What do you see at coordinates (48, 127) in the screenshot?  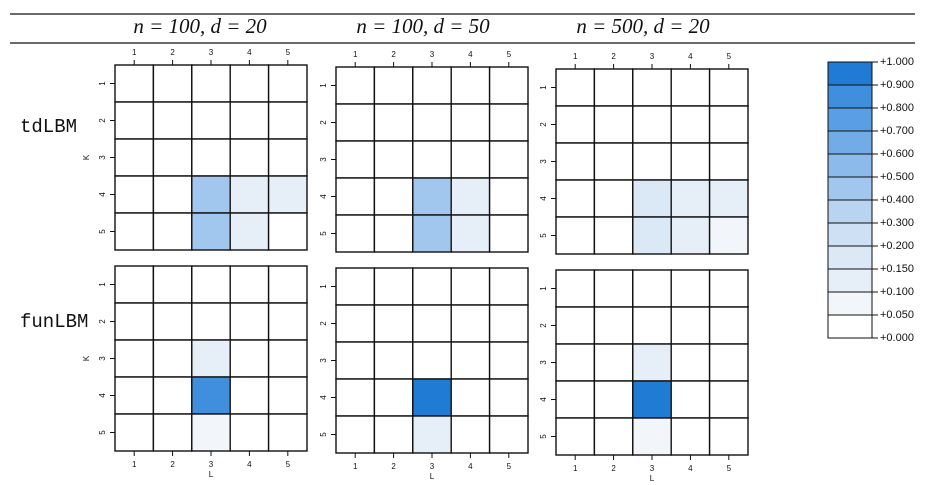 I see `row-title: tdLBM` at bounding box center [48, 127].